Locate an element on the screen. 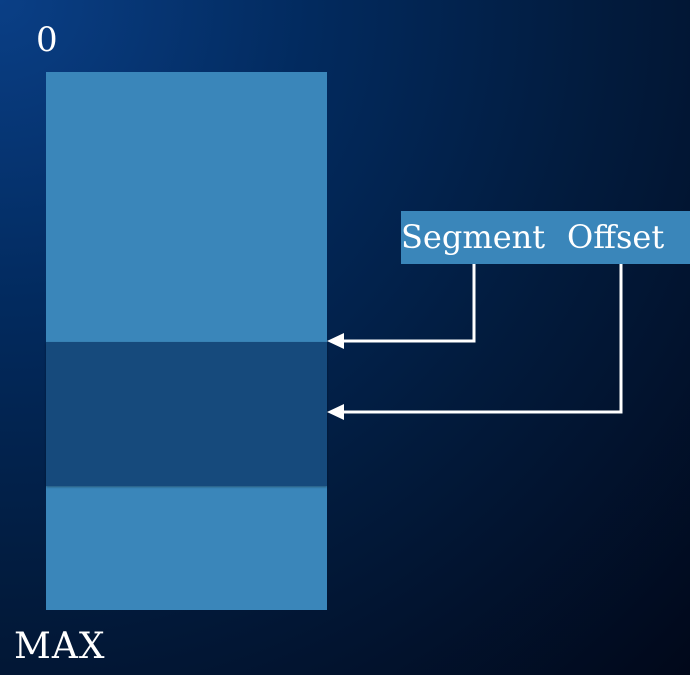 Image resolution: width=690 pixels, height=675 pixels. memory-end-label: MAX is located at coordinates (60, 647).